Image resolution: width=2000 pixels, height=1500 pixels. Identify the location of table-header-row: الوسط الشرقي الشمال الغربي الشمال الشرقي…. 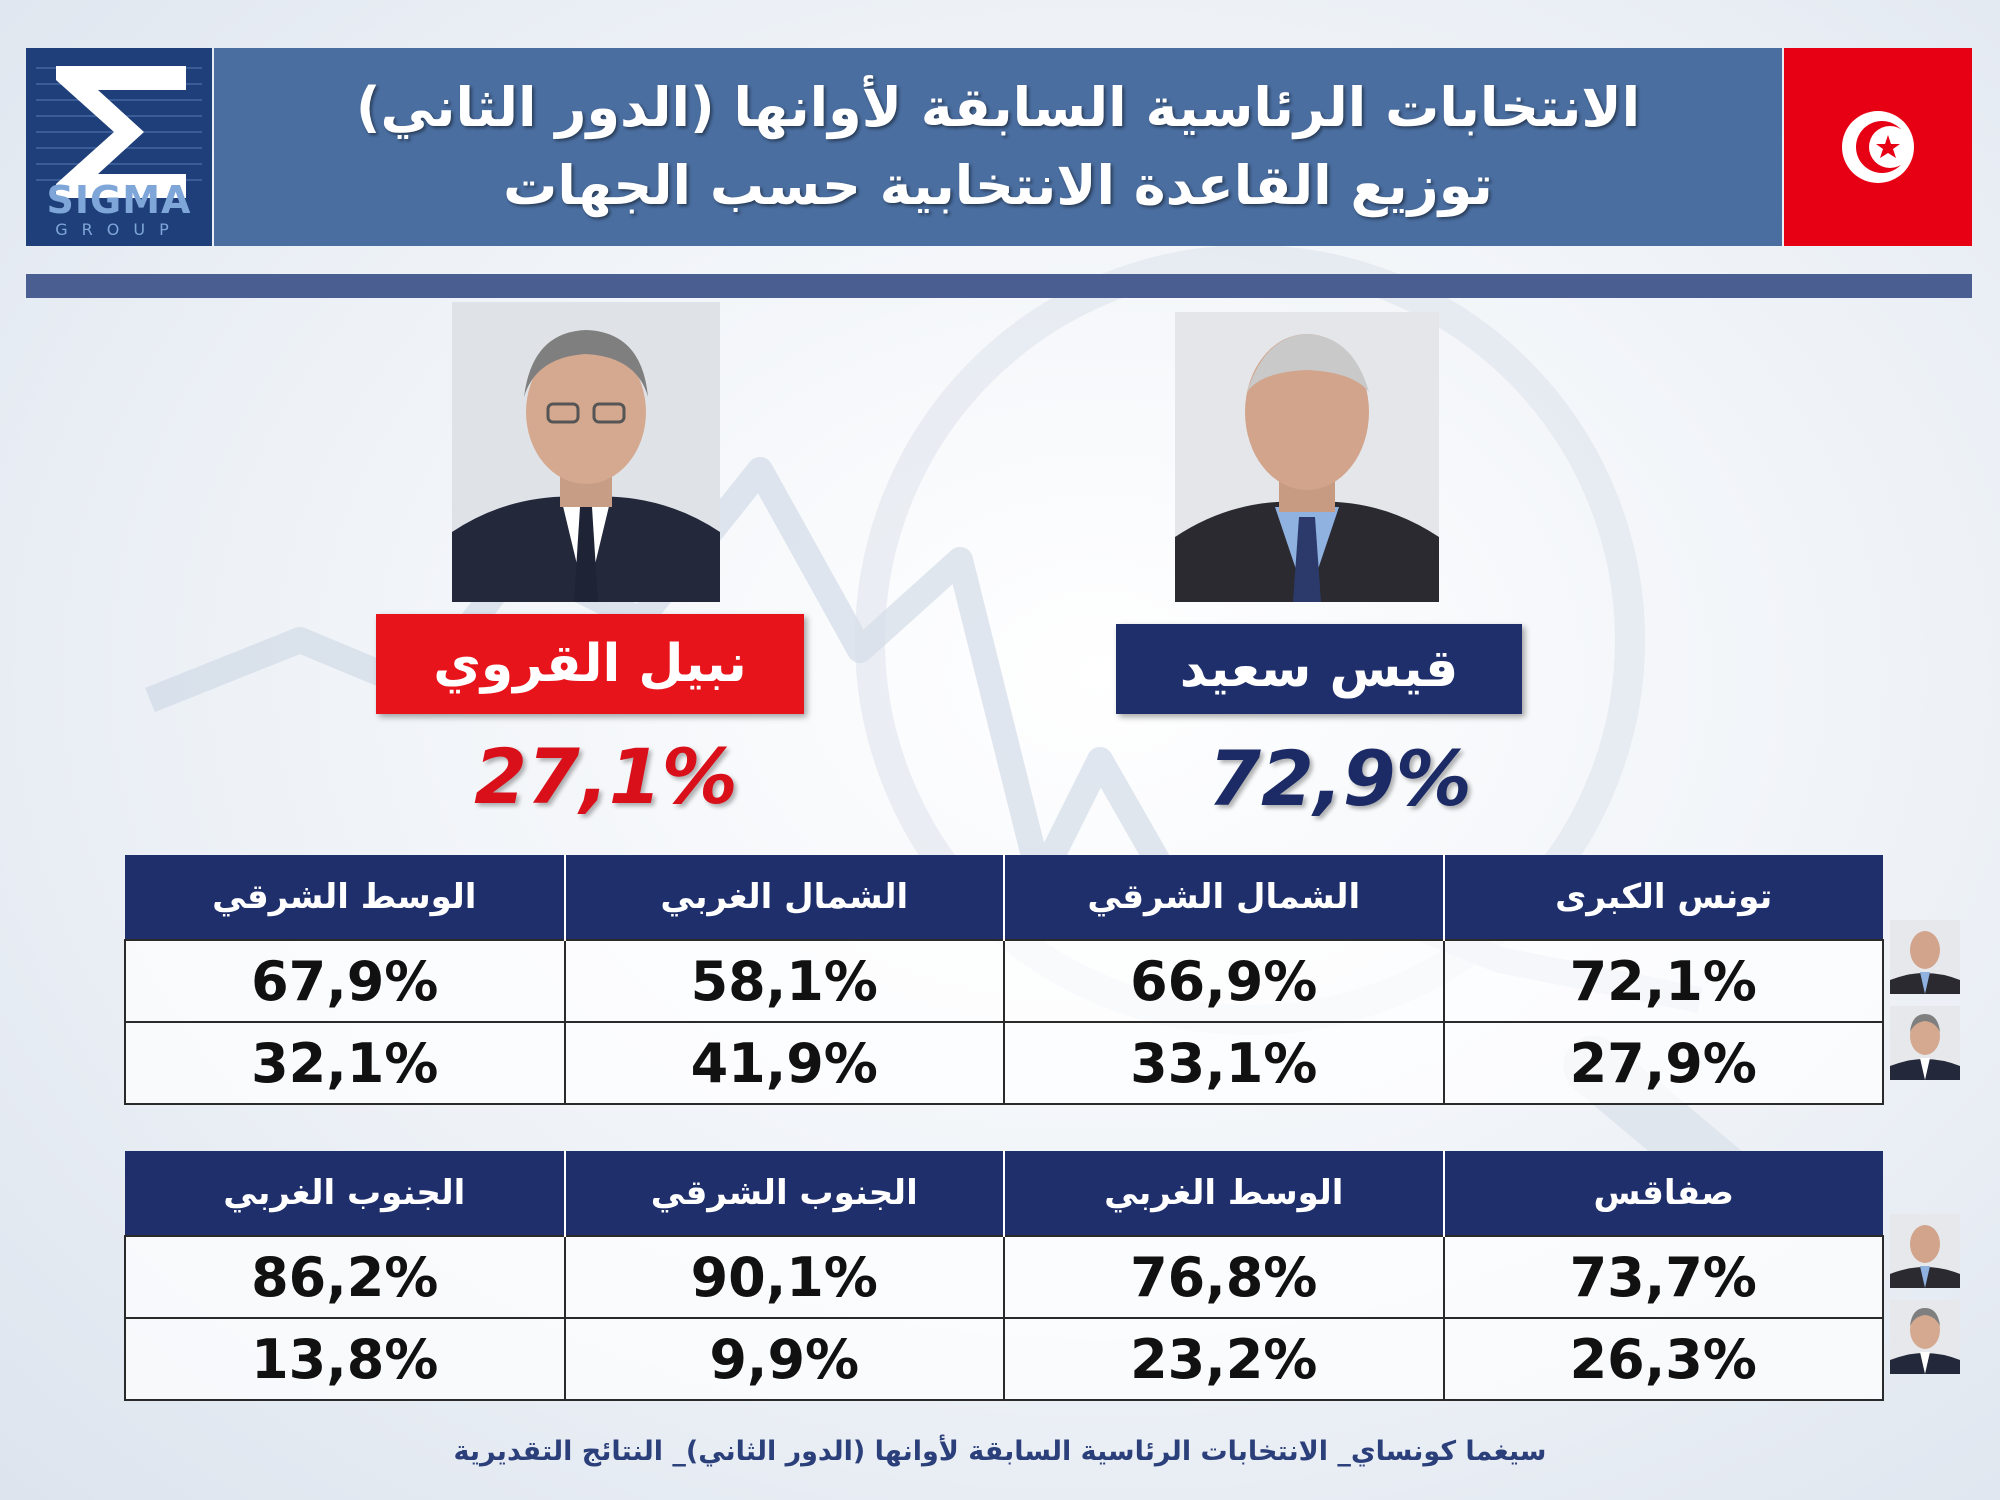
(1004, 897).